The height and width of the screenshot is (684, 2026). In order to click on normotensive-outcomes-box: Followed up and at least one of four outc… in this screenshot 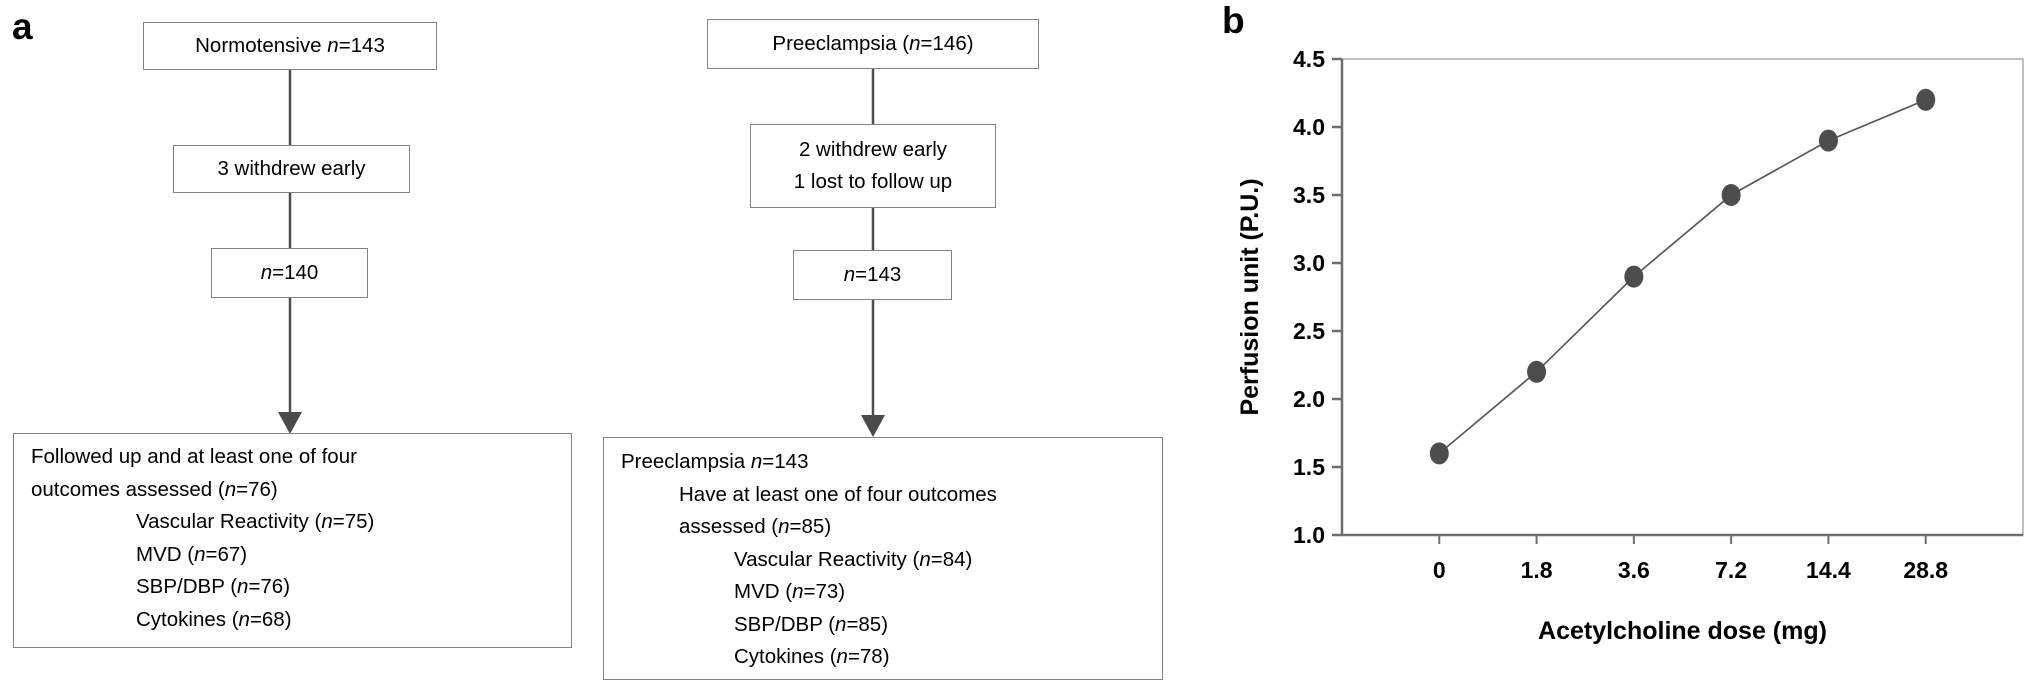, I will do `click(292, 540)`.